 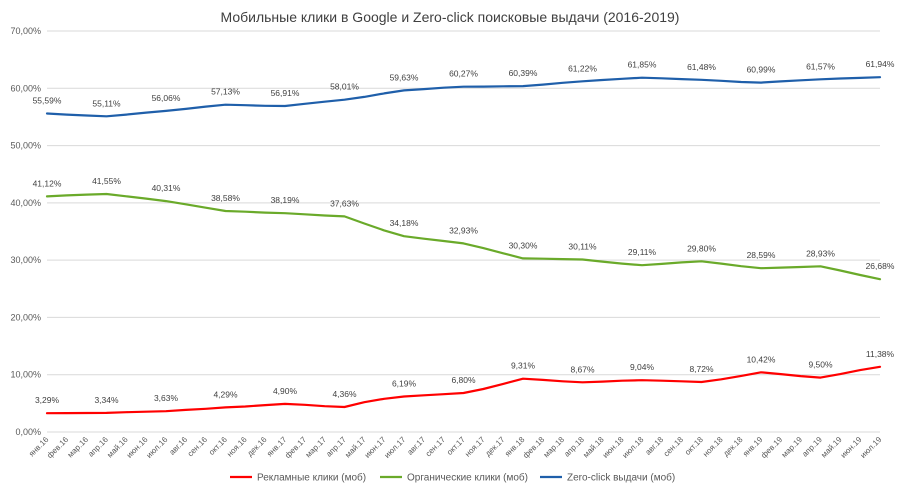 What do you see at coordinates (106, 103) in the screenshot?
I see `data-label: 55,11%` at bounding box center [106, 103].